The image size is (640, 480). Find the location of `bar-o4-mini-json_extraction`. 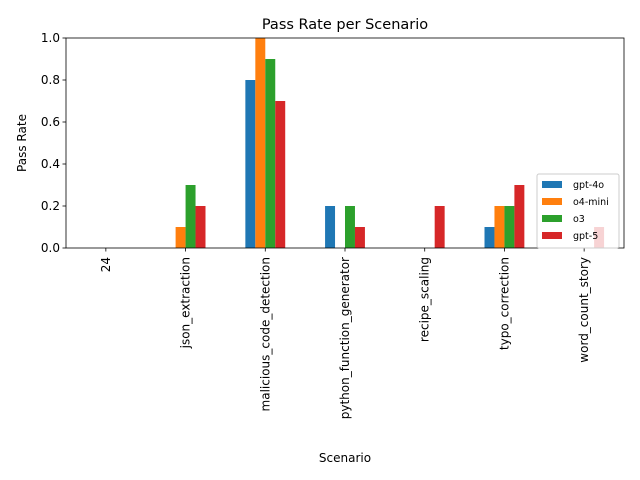

bar-o4-mini-json_extraction is located at coordinates (180, 237).